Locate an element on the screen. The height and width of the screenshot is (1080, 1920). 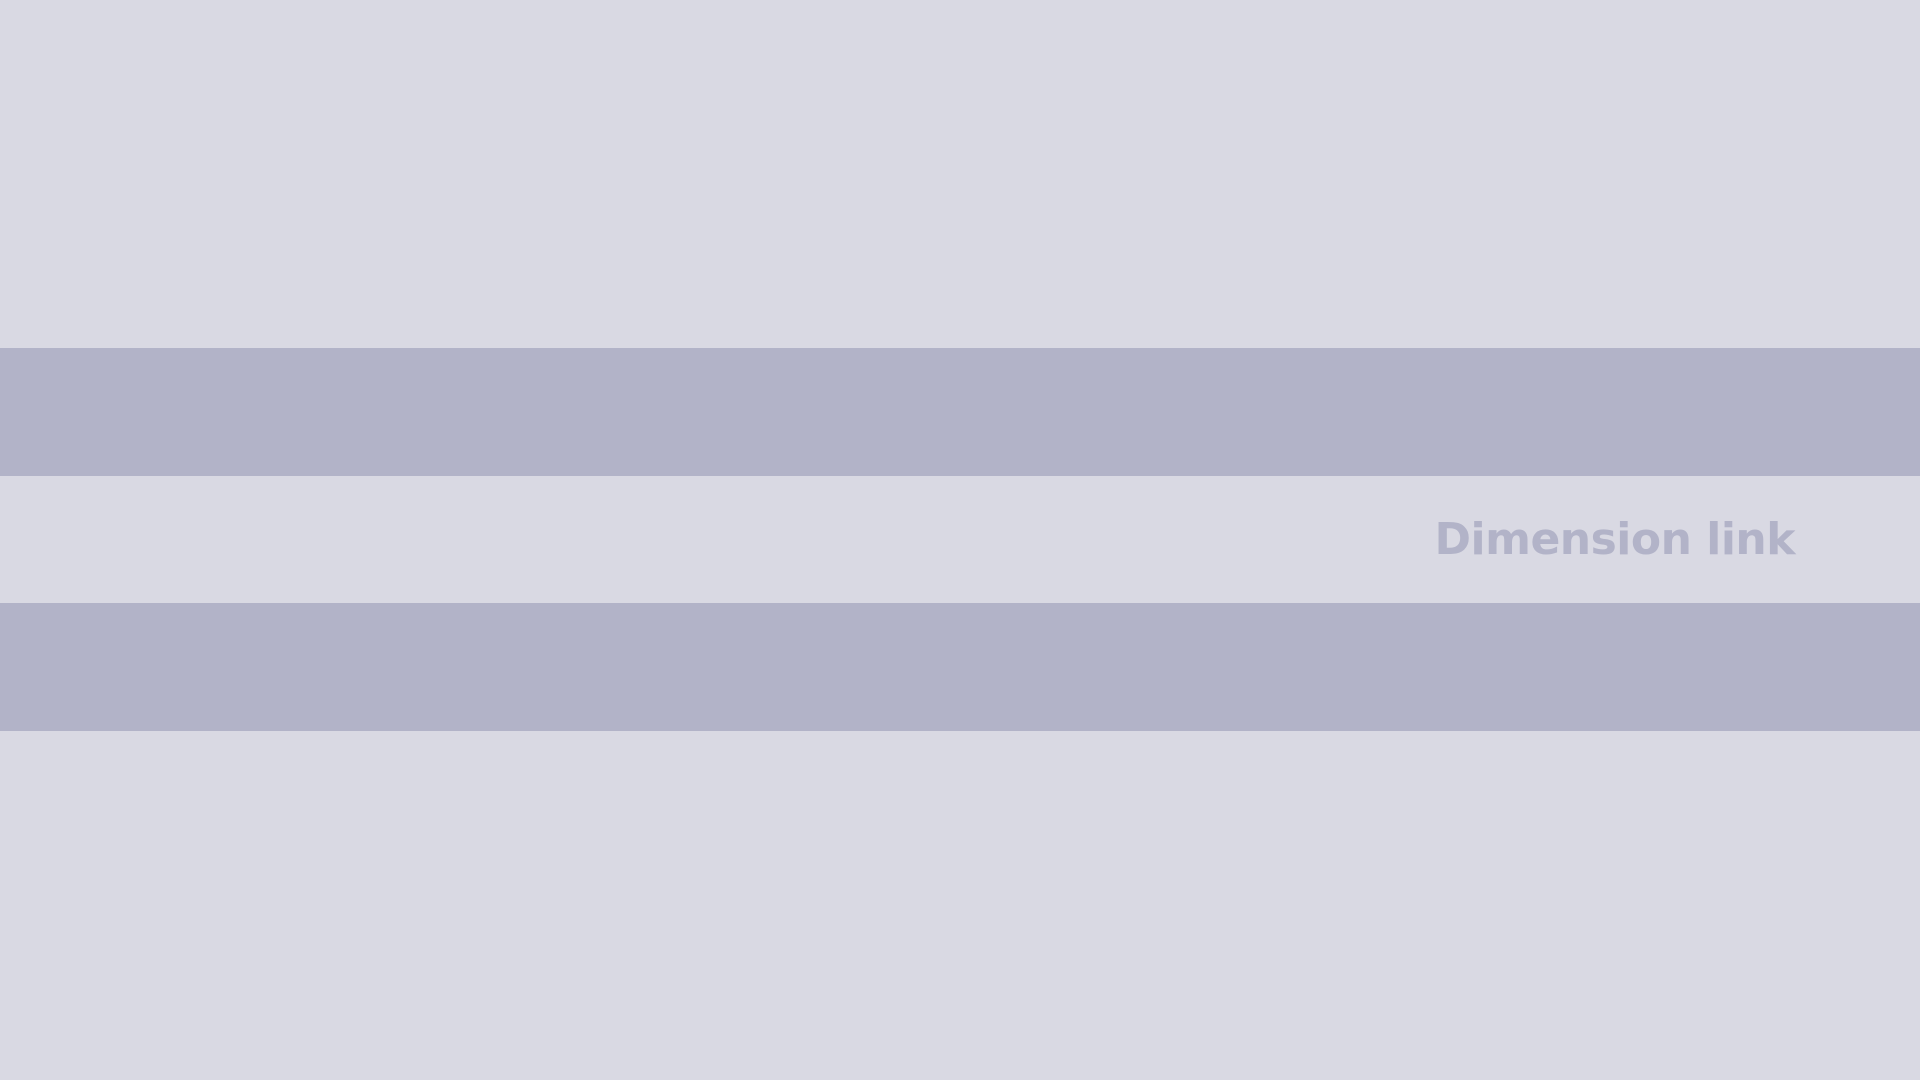
dimension-link: Dimension link is located at coordinates (1614, 539).